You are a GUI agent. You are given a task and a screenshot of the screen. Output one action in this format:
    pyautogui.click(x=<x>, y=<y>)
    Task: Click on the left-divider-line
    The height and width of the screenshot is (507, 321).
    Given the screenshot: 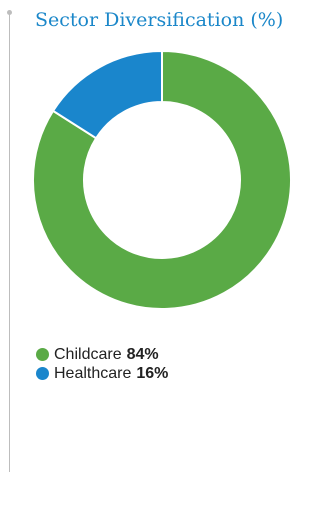 What is the action you would take?
    pyautogui.click(x=9, y=242)
    